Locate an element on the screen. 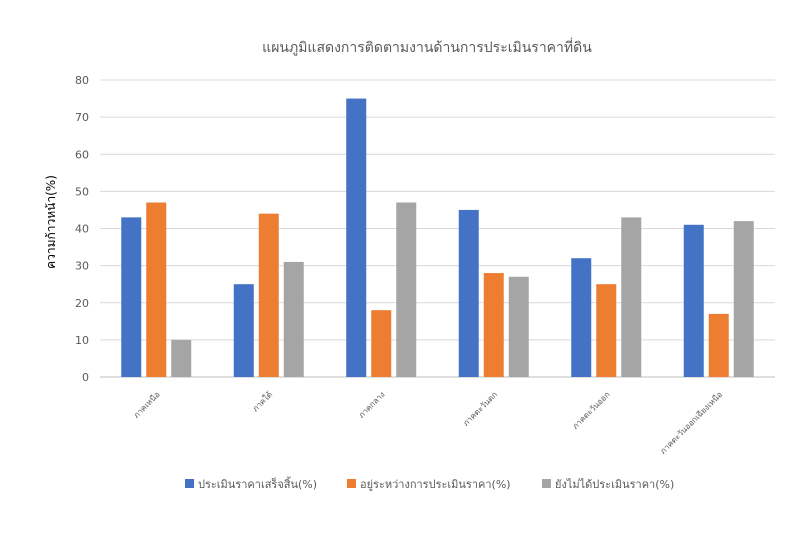  y-axis-label: ความก้าวหน้า(%) is located at coordinates (51, 222).